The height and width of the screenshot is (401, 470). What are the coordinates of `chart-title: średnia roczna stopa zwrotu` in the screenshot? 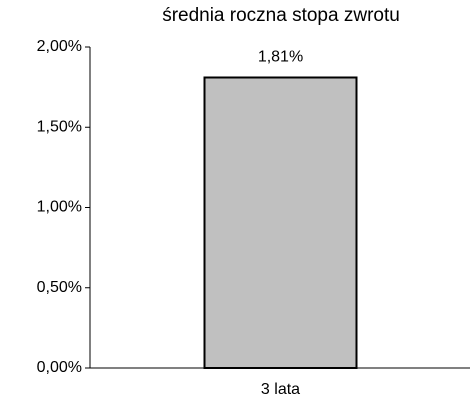 It's located at (281, 15).